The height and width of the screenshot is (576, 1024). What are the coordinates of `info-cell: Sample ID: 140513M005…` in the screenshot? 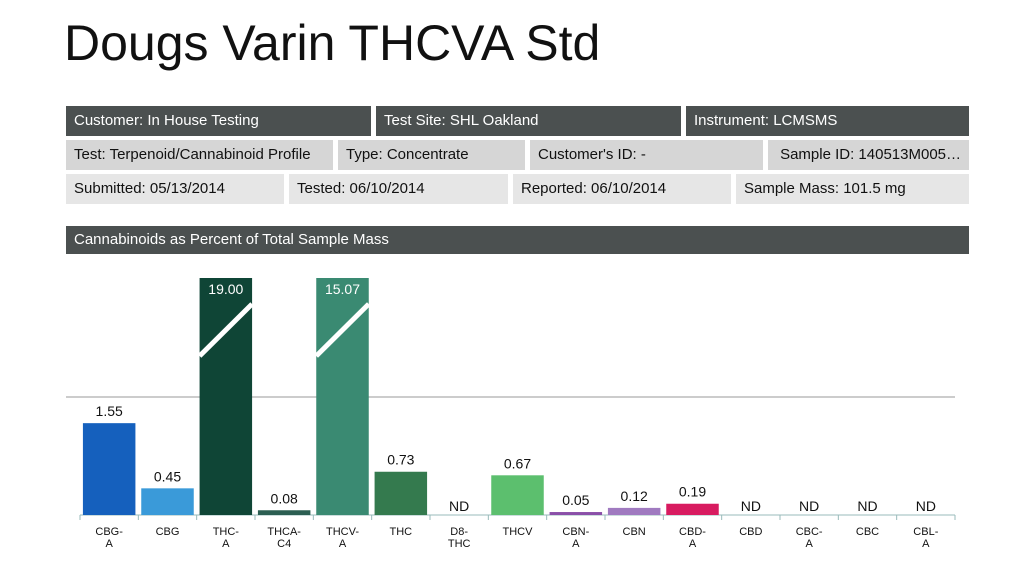 It's located at (868, 155).